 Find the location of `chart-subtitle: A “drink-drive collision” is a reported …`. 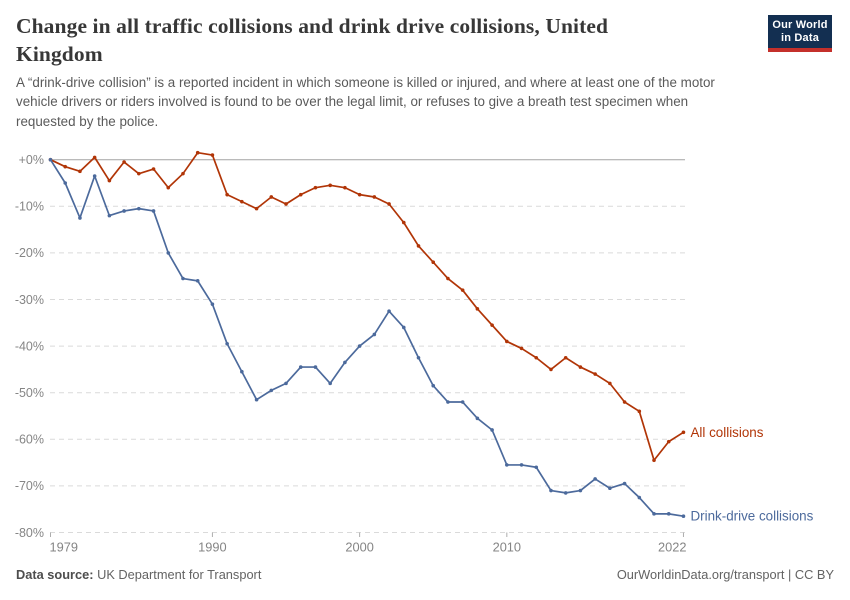

chart-subtitle: A “drink-drive collision” is a reported … is located at coordinates (422, 102).